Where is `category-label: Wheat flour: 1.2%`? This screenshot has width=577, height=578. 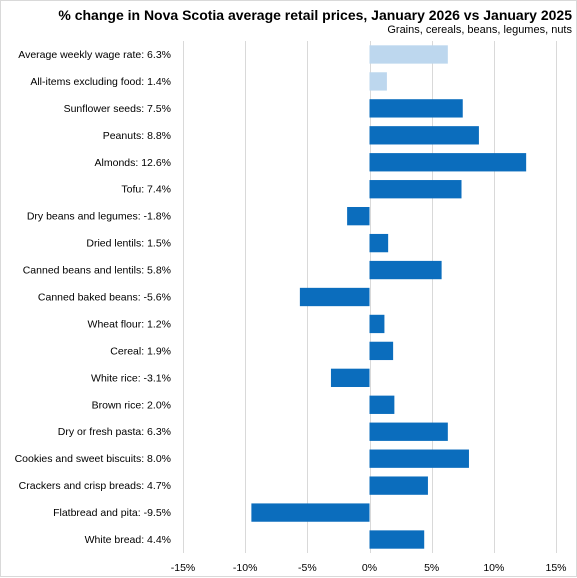 category-label: Wheat flour: 1.2% is located at coordinates (129, 324).